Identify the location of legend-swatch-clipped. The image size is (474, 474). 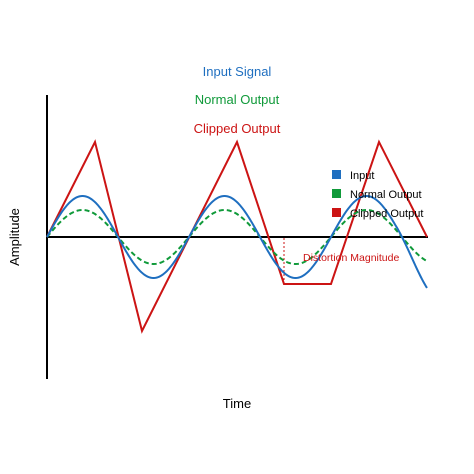
(336, 212).